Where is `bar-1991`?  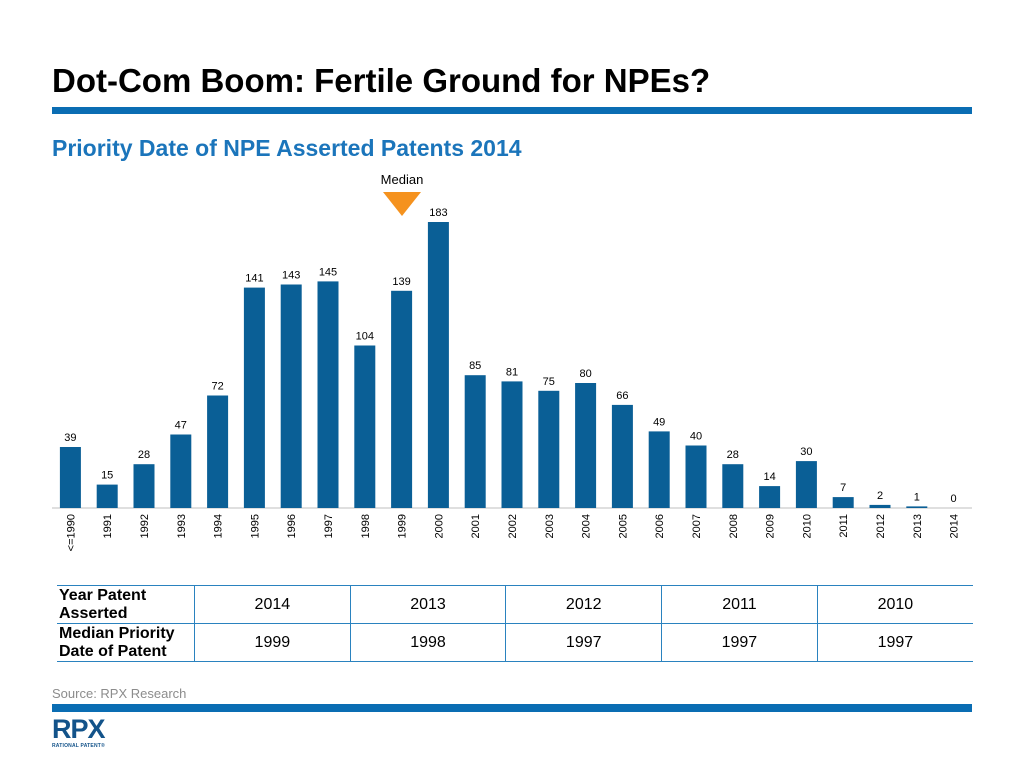 bar-1991 is located at coordinates (107, 496).